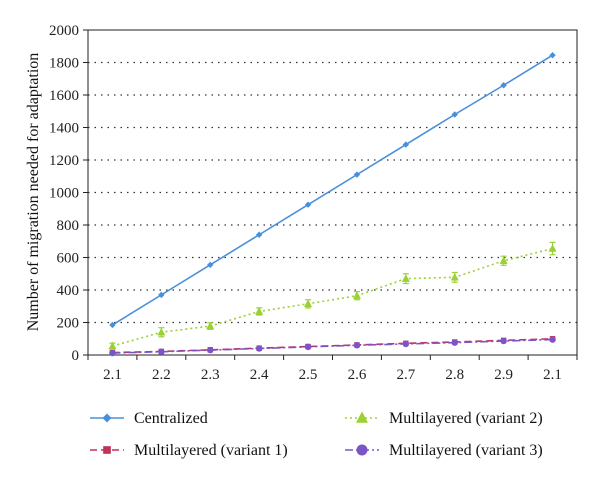 The image size is (600, 480). I want to click on legend-item: Multilayered (variant 3), so click(444, 450).